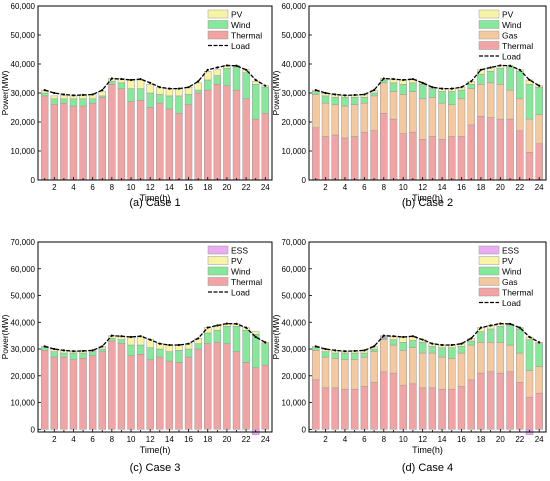  Describe the element at coordinates (217, 80) in the screenshot. I see `bar-wind-h19` at that location.